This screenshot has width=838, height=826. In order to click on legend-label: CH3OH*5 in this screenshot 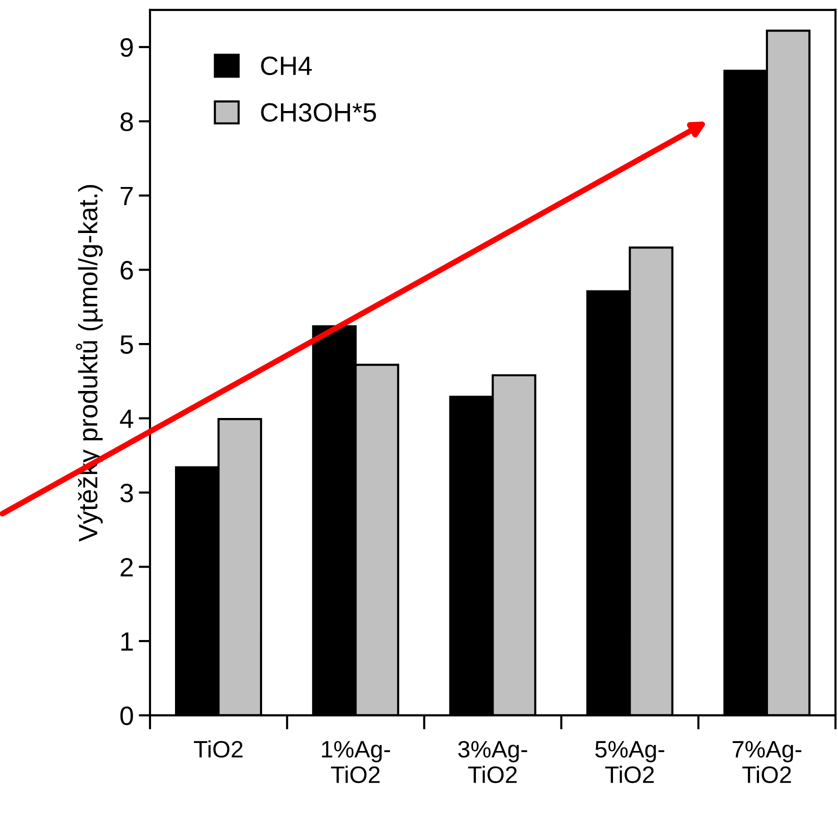, I will do `click(318, 112)`.